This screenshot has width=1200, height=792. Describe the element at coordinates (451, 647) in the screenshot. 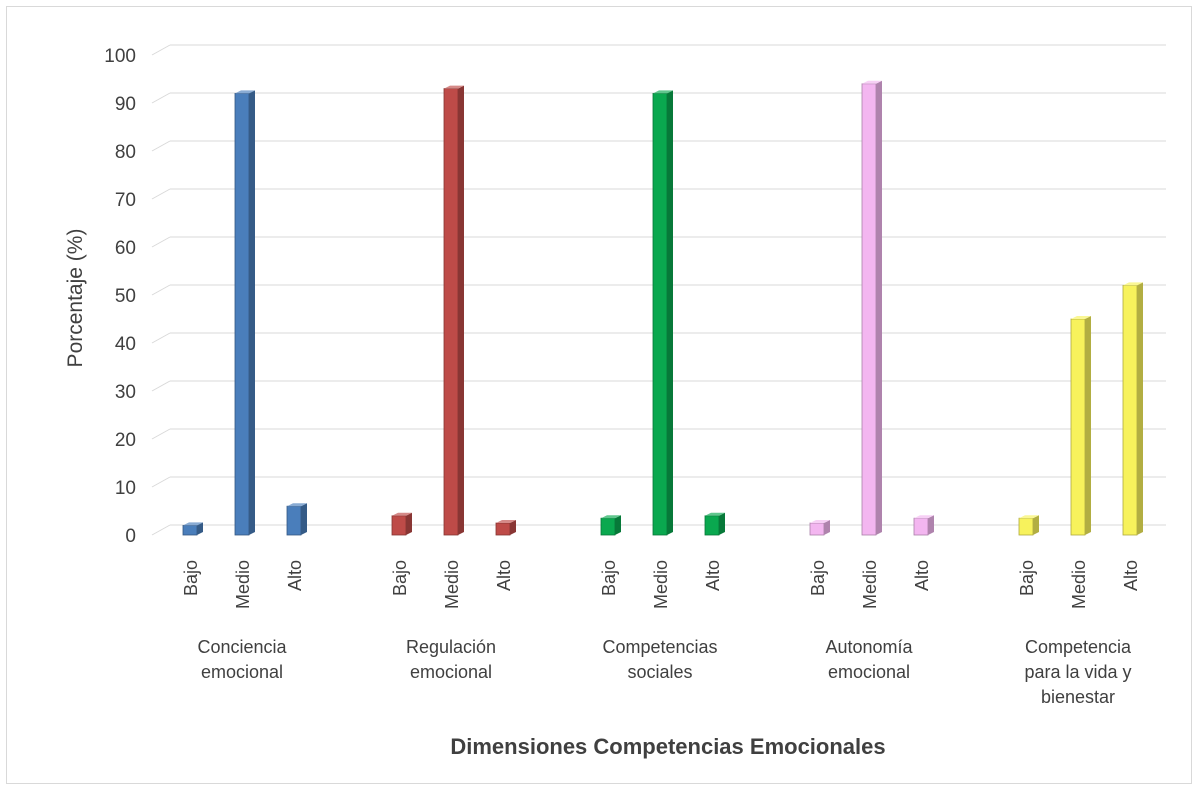

I see `x-group-label-line: Regulación` at that location.